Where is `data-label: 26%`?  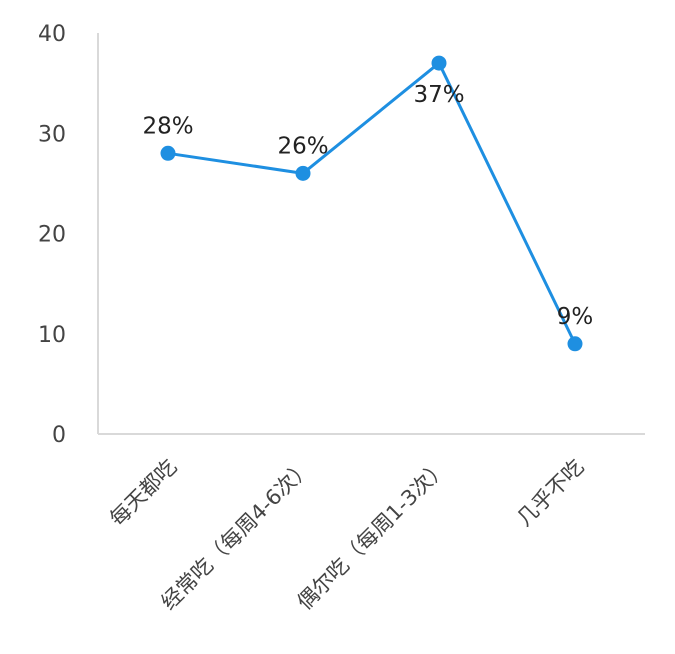
data-label: 26% is located at coordinates (302, 146).